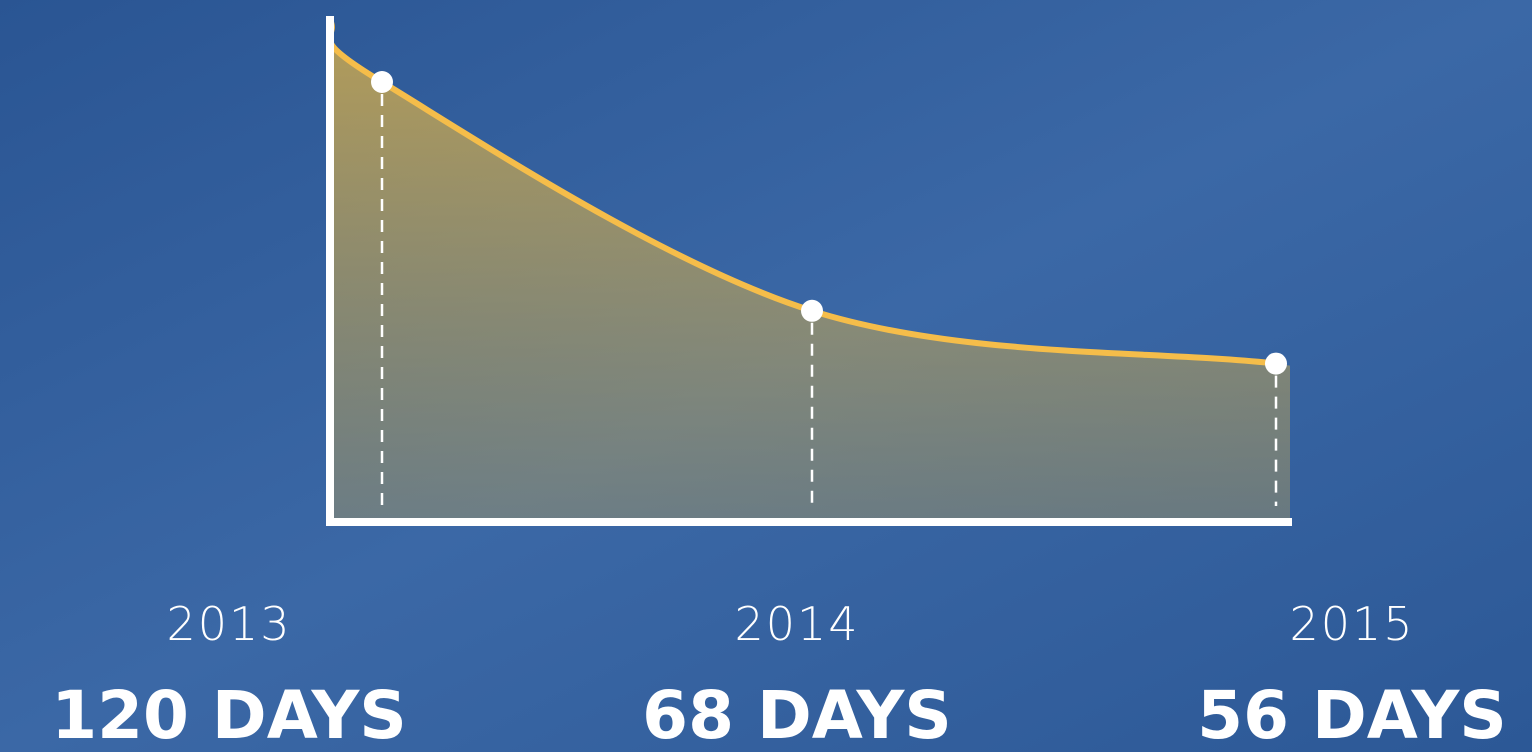 The width and height of the screenshot is (1532, 752). What do you see at coordinates (797, 714) in the screenshot?
I see `value-label: 68 DAYS` at bounding box center [797, 714].